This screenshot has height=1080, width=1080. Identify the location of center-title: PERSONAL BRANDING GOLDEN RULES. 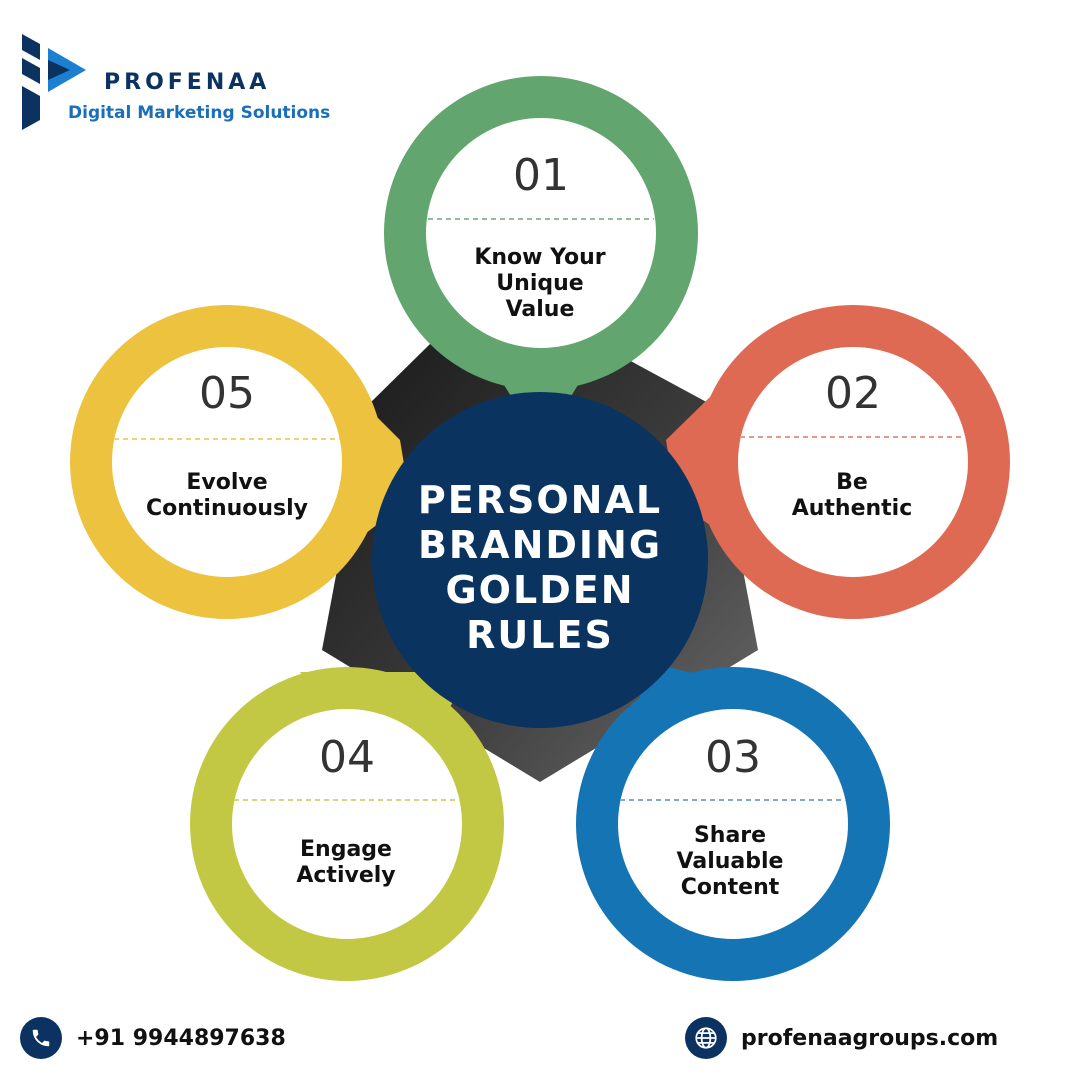
(540, 568).